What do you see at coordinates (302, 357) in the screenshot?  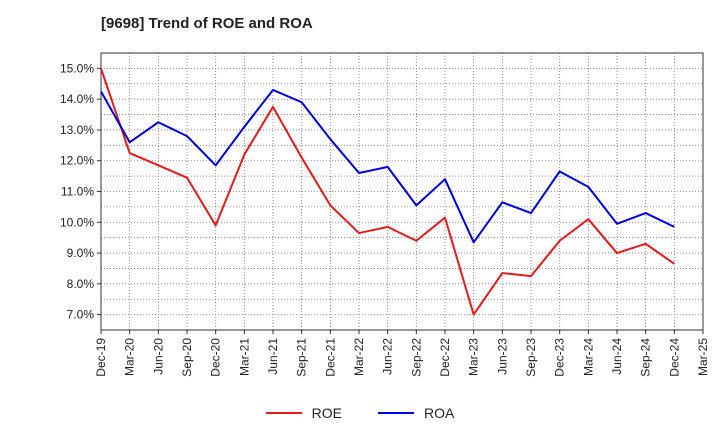 I see `x-tick-label: Sep-21` at bounding box center [302, 357].